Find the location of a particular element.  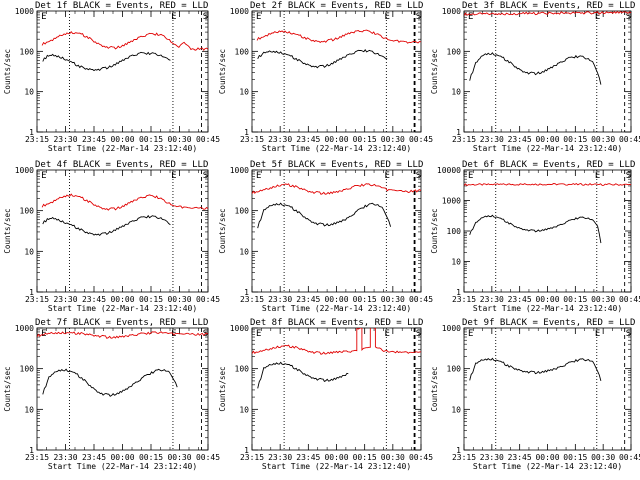

chart-title: Det 8f BLACK = Events, RED = LLD is located at coordinates (336, 323).